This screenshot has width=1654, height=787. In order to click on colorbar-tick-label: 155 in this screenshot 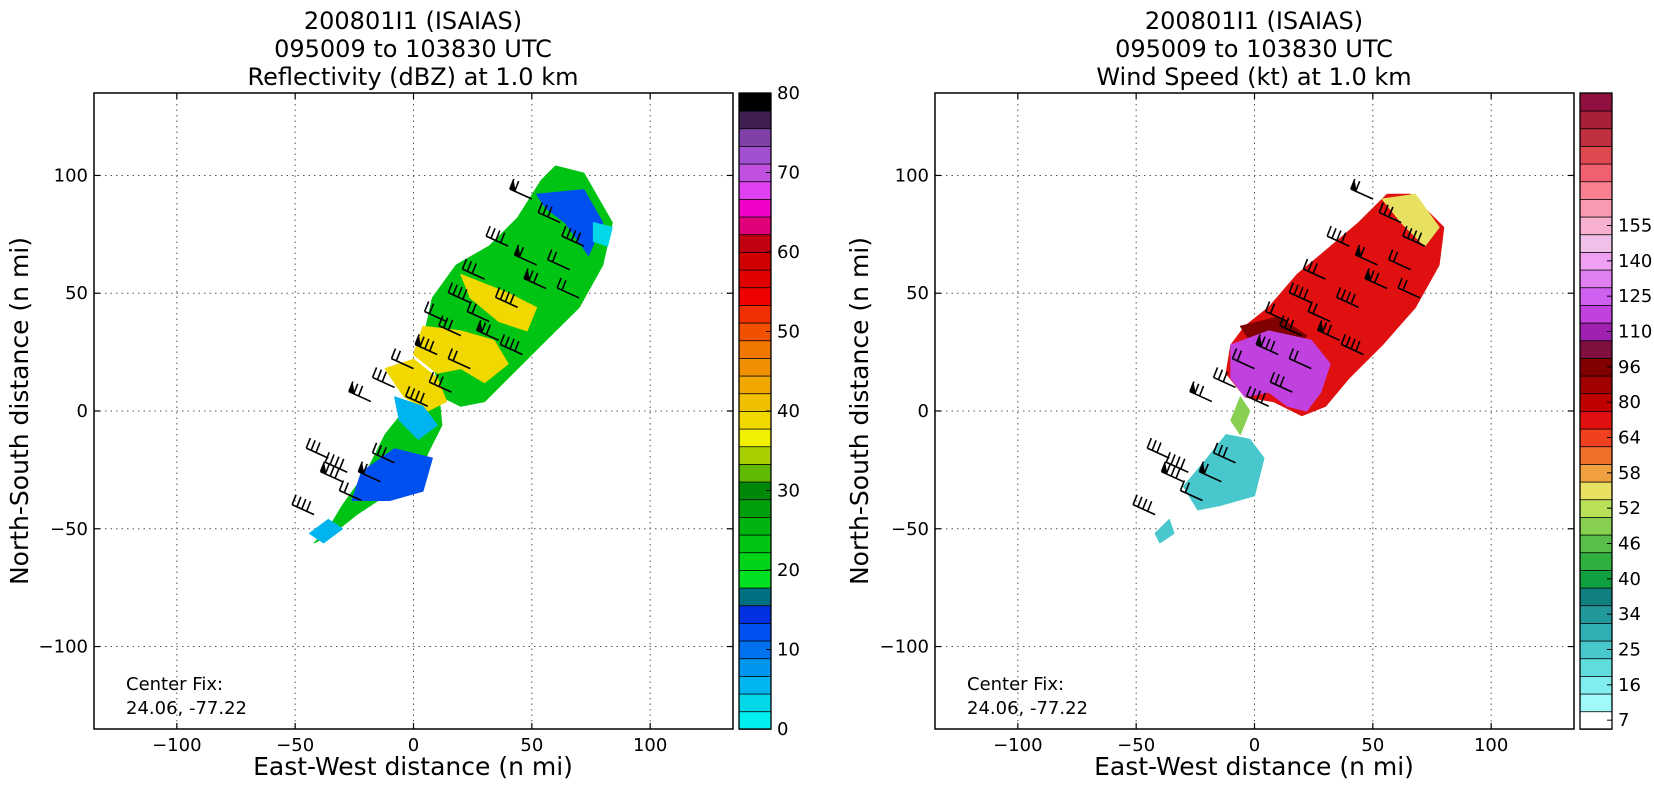, I will do `click(1635, 226)`.